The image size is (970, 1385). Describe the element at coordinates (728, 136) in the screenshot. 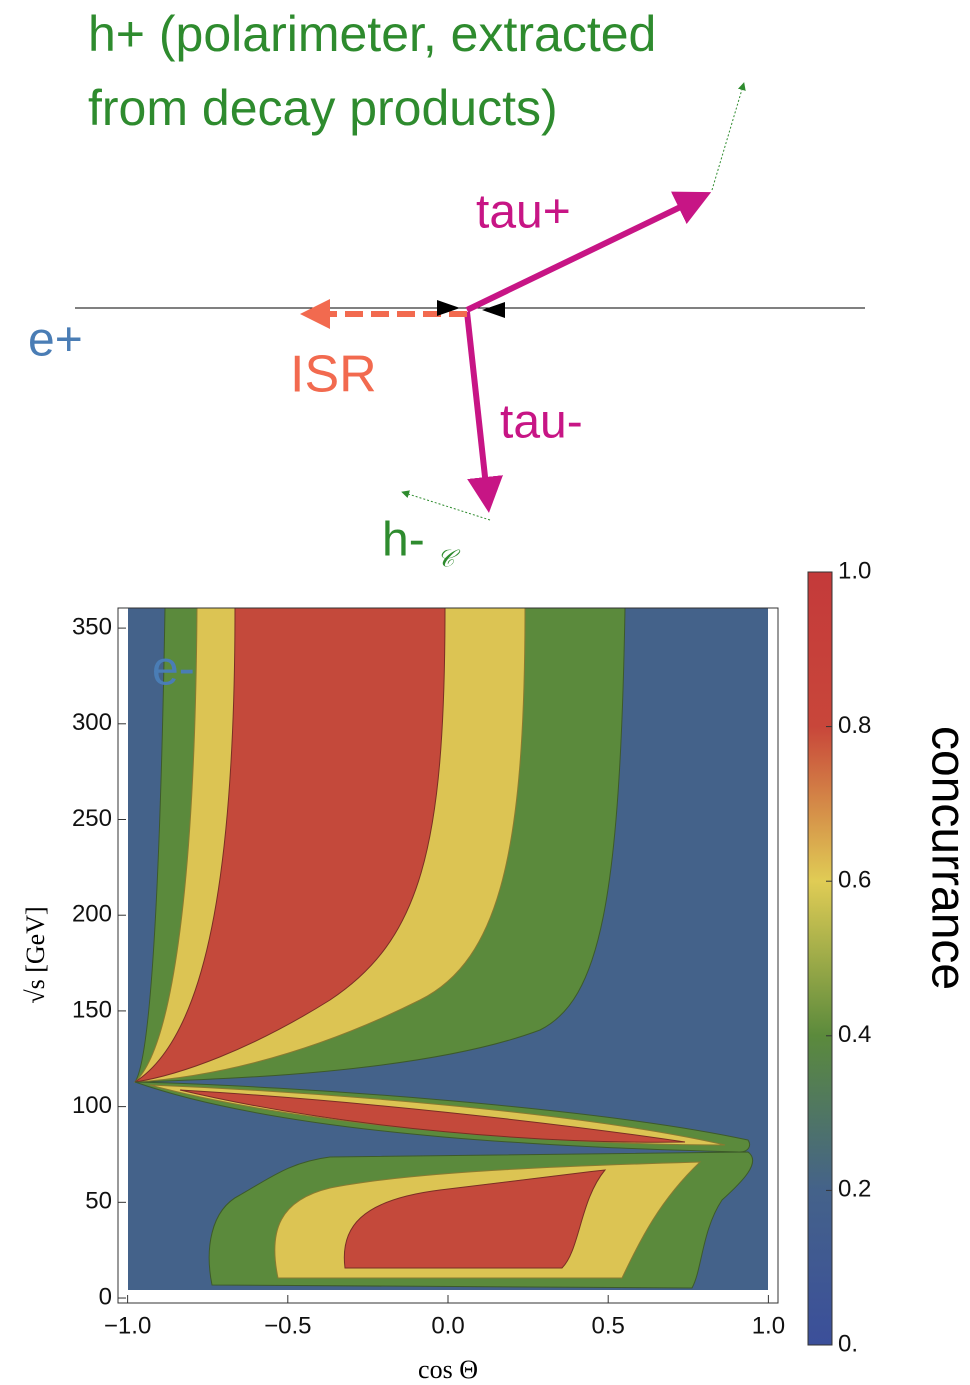

I see `h-plus-arrow` at that location.